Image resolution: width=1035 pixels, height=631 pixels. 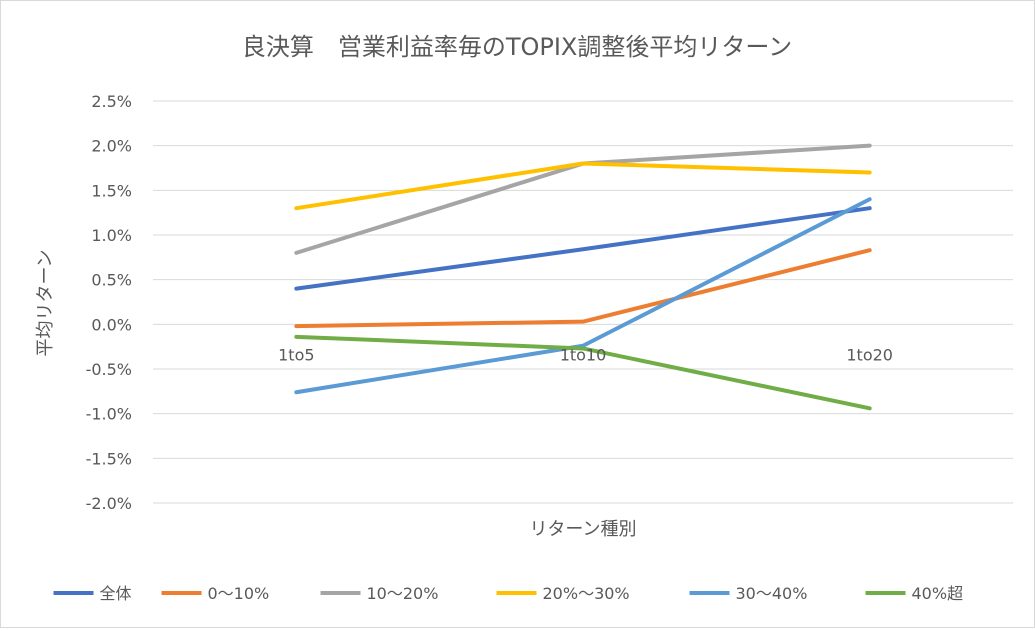 I want to click on x-tick-label: 1to10, so click(x=583, y=354).